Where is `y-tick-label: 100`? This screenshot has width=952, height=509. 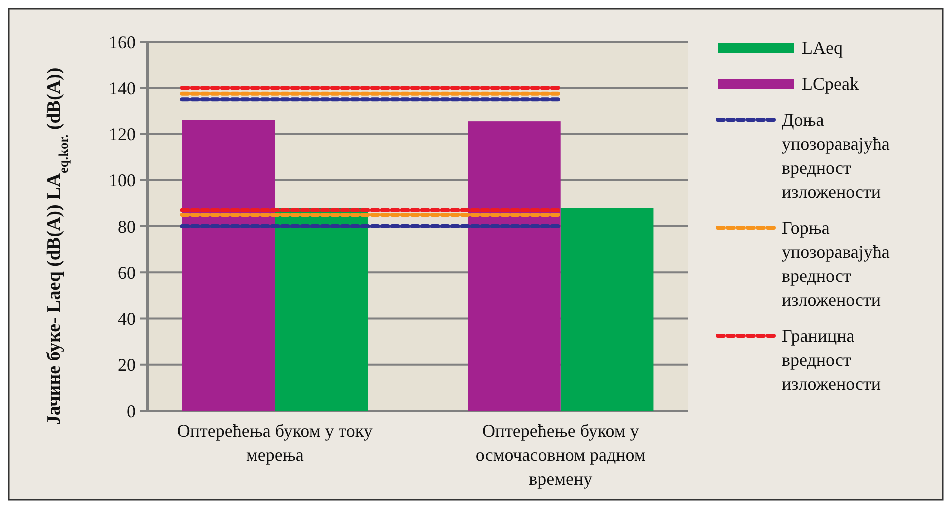 y-tick-label: 100 is located at coordinates (122, 180).